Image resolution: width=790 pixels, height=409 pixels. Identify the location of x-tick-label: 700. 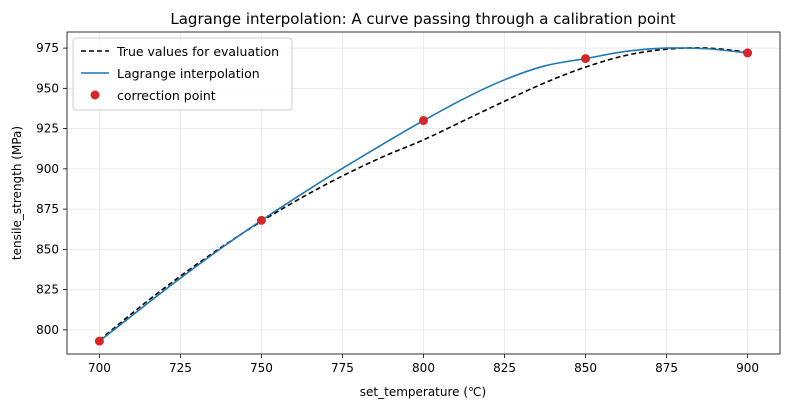
(99, 368).